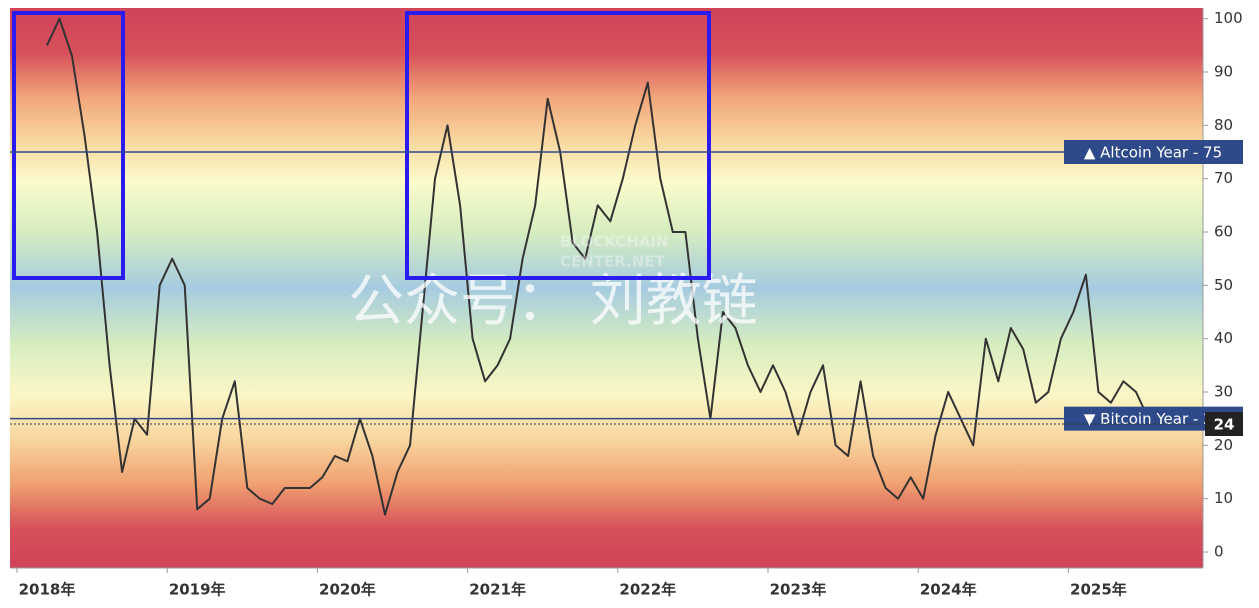 The height and width of the screenshot is (608, 1259). I want to click on x-tick-label: 2022年, so click(647, 590).